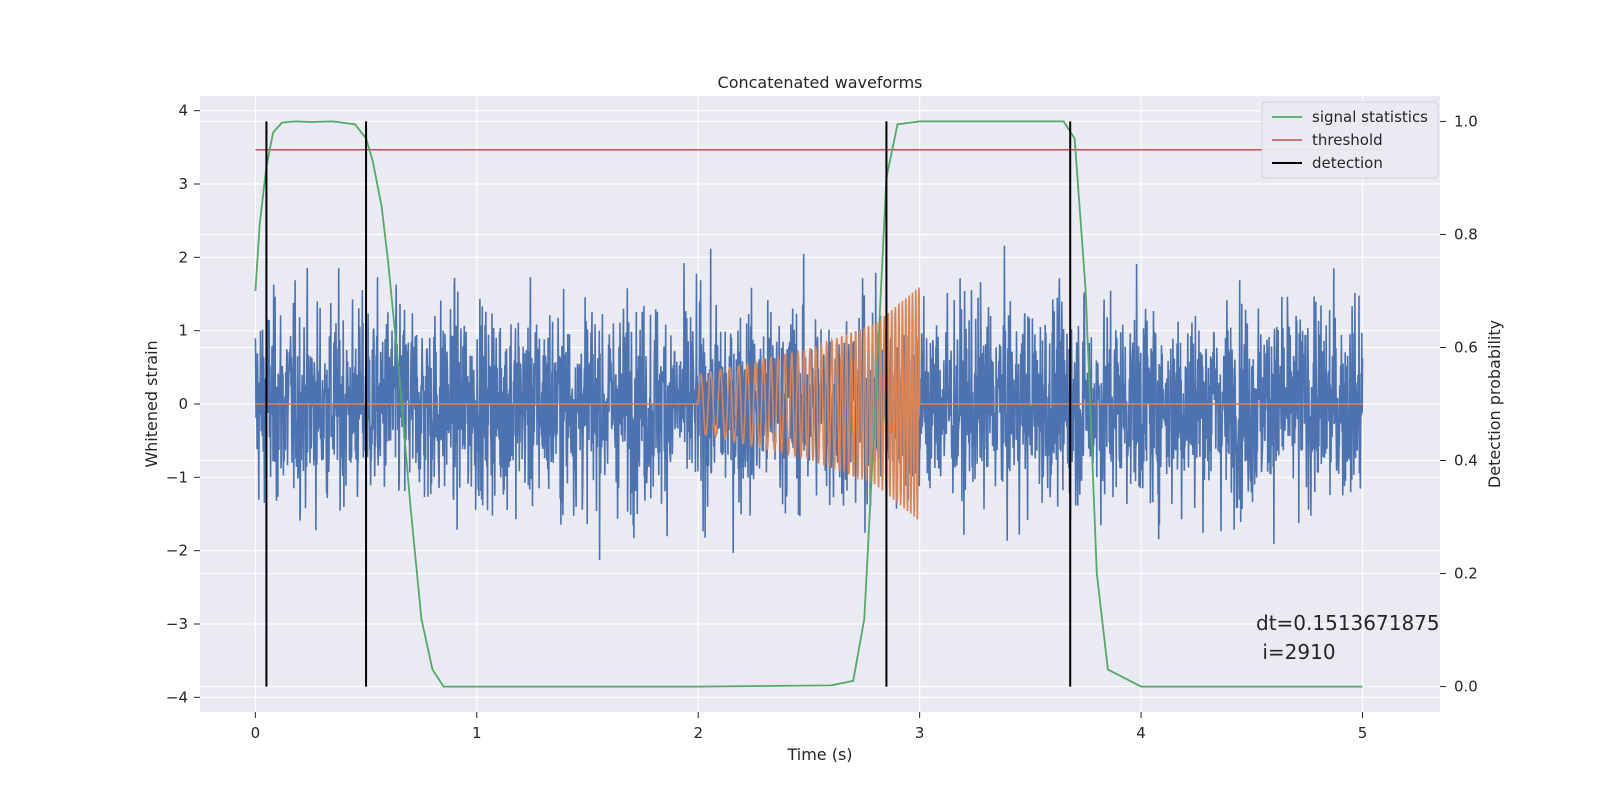  What do you see at coordinates (183, 184) in the screenshot?
I see `y-tick-label: 3` at bounding box center [183, 184].